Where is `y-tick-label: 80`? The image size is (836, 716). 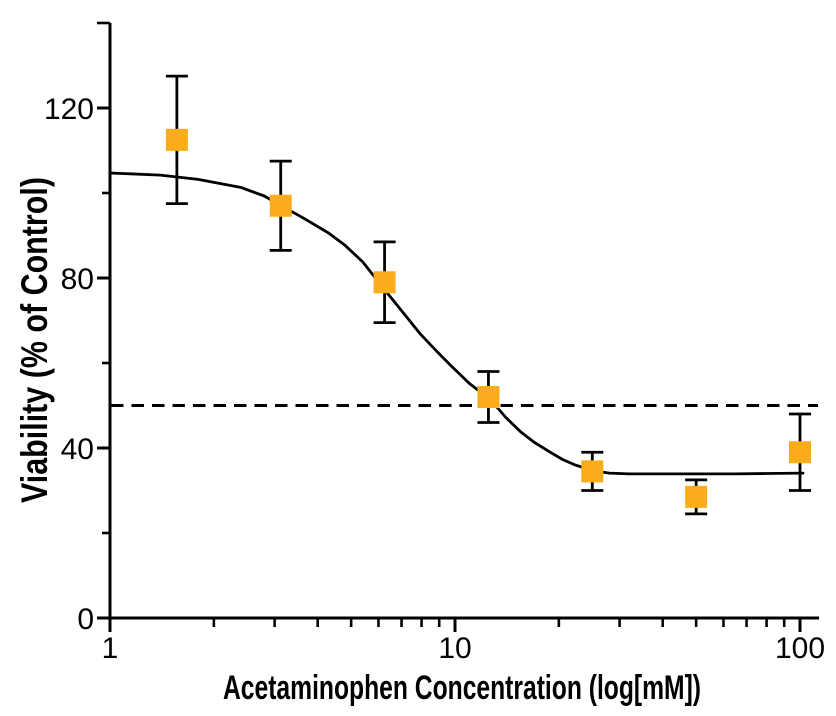 y-tick-label: 80 is located at coordinates (77, 279).